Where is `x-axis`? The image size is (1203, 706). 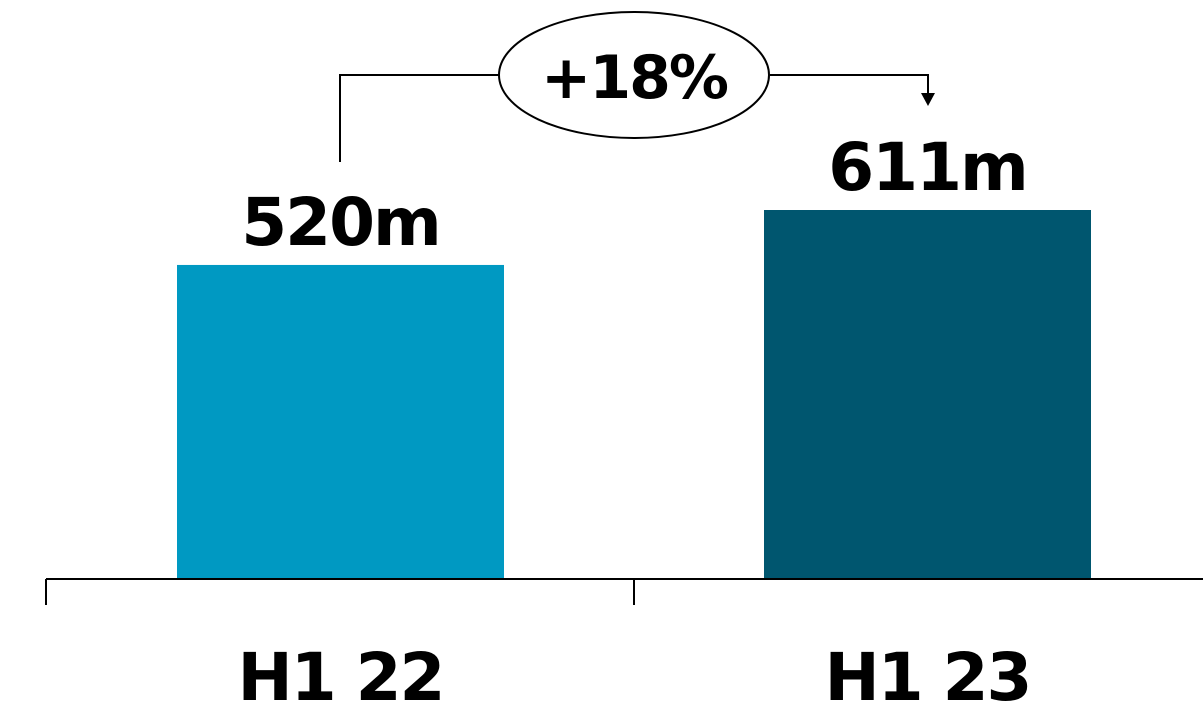
x-axis is located at coordinates (624, 591).